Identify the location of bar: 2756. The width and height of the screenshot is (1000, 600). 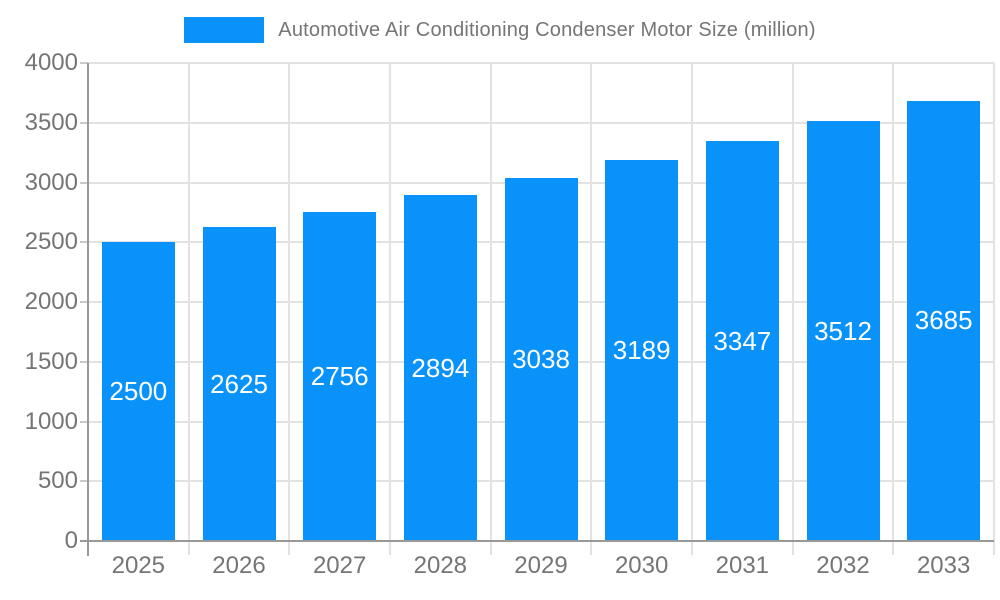
(340, 376).